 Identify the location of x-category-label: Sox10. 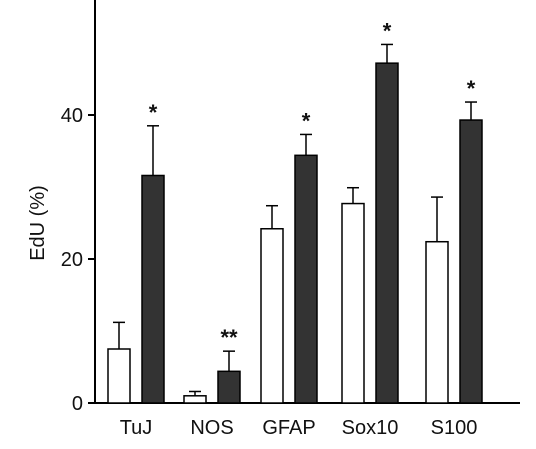
(370, 428).